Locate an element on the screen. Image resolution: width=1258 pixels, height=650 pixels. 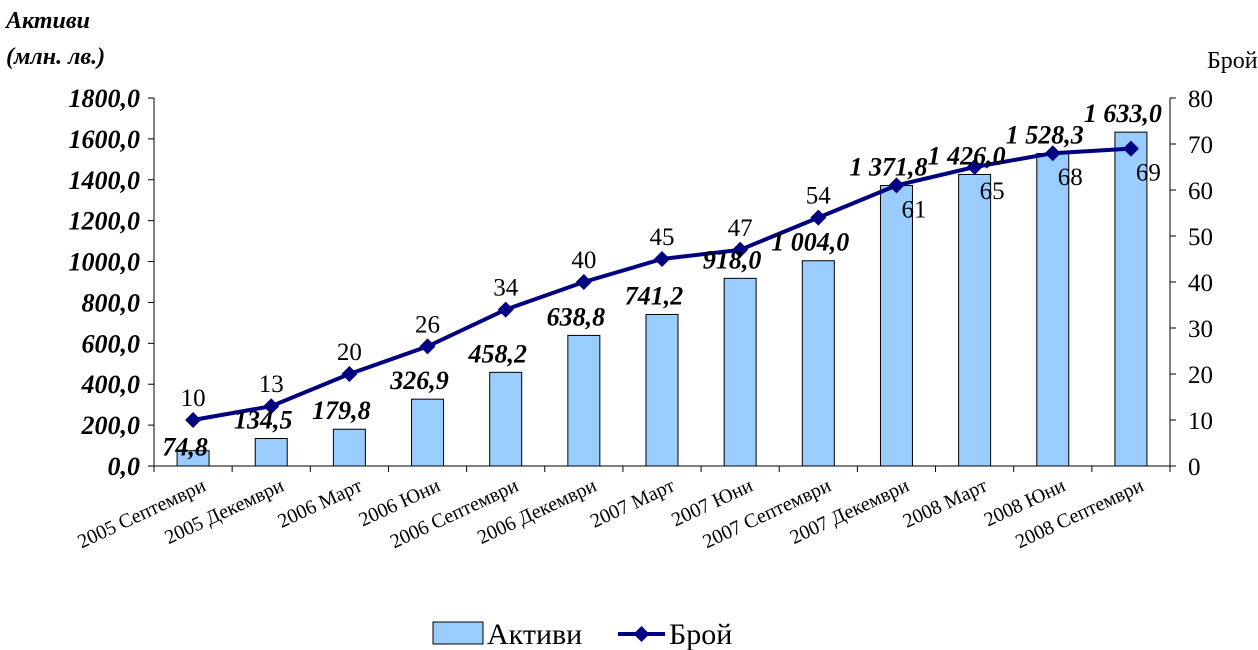
bar-data-label: 326,9 is located at coordinates (419, 380).